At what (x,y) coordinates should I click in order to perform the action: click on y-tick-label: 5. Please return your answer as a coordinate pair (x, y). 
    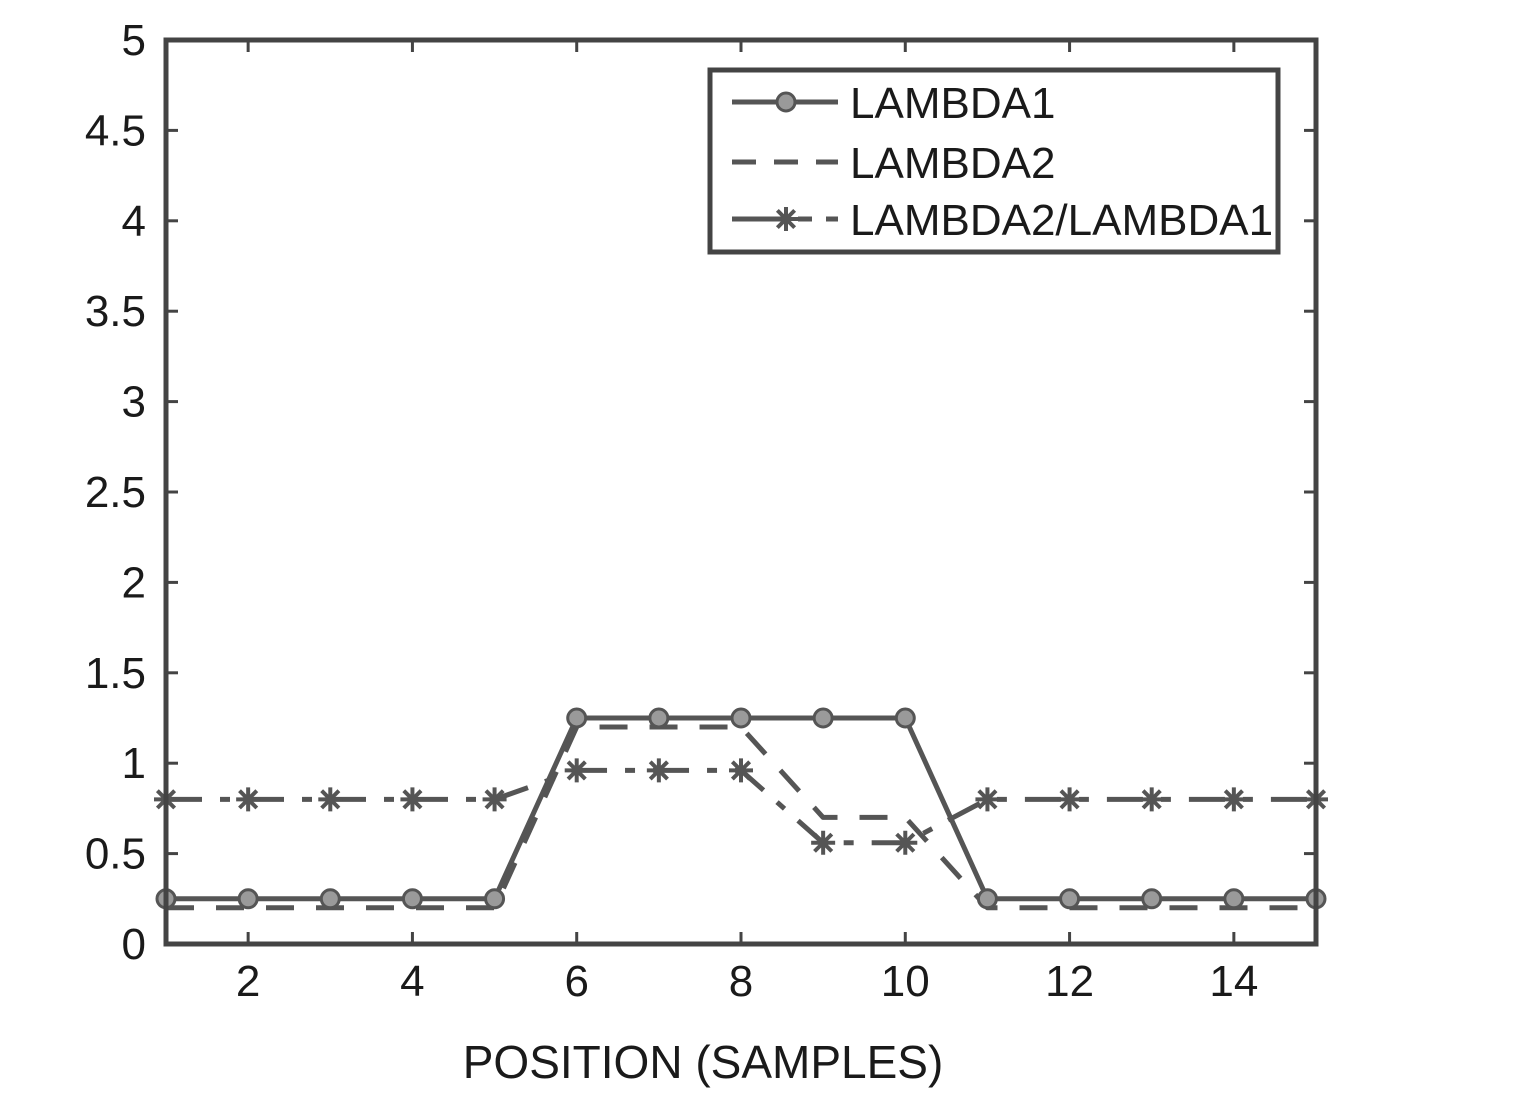
    Looking at the image, I should click on (134, 40).